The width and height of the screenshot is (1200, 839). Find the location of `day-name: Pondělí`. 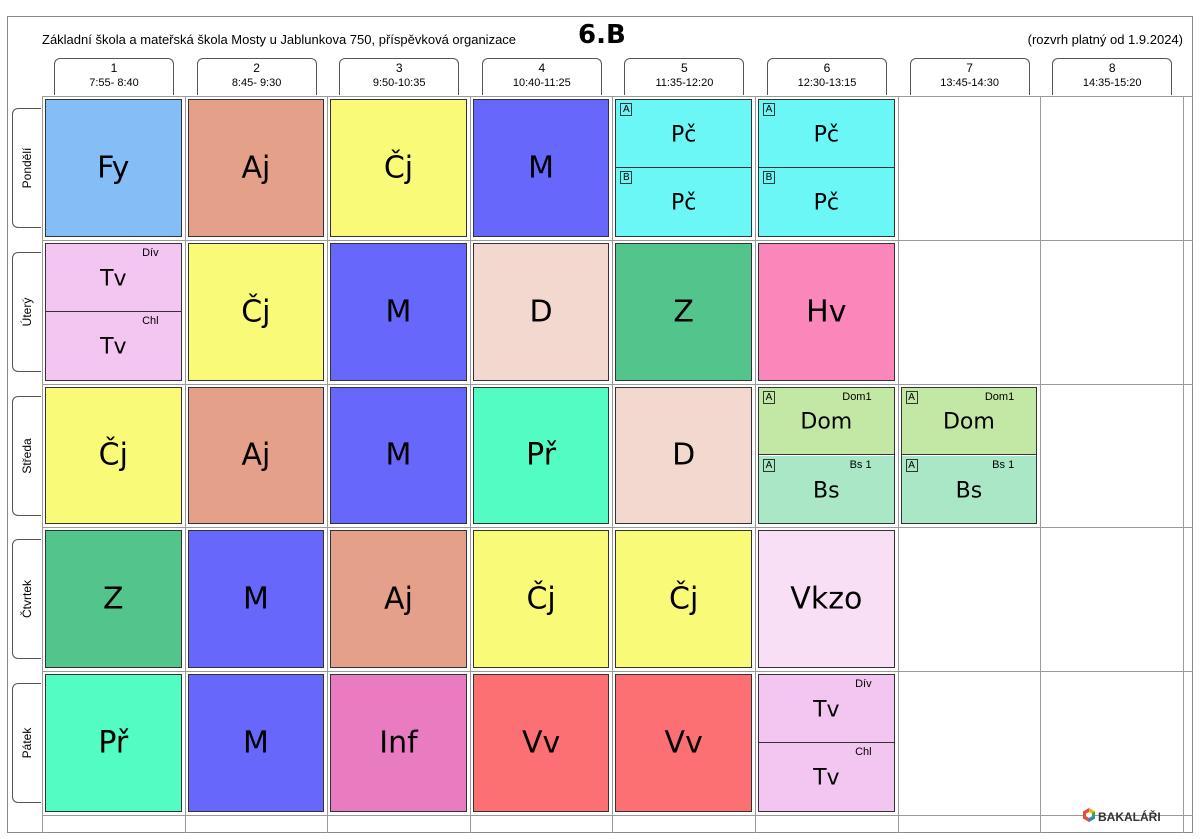

day-name: Pondělí is located at coordinates (27, 168).